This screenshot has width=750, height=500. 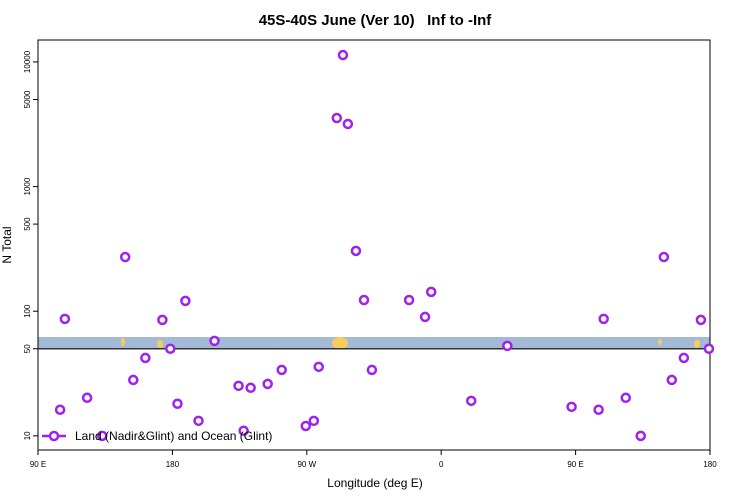 I want to click on x-tick-label: 0, so click(x=441, y=464).